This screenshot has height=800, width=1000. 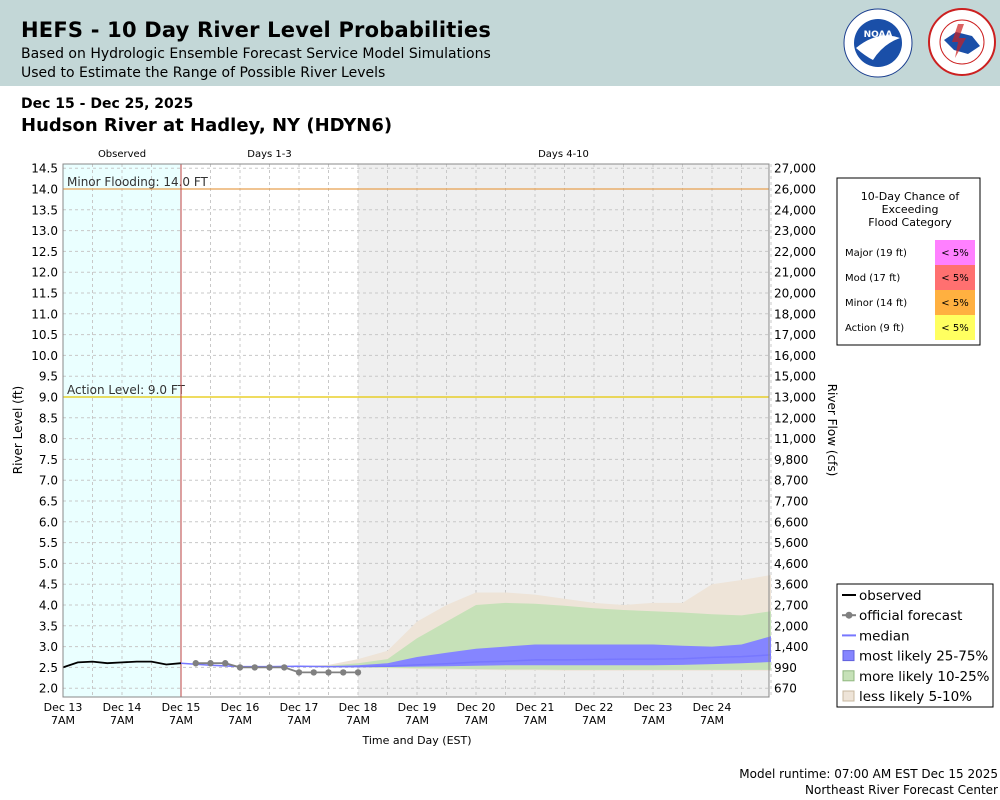 I want to click on y-tick-label: 11.0, so click(x=44, y=314).